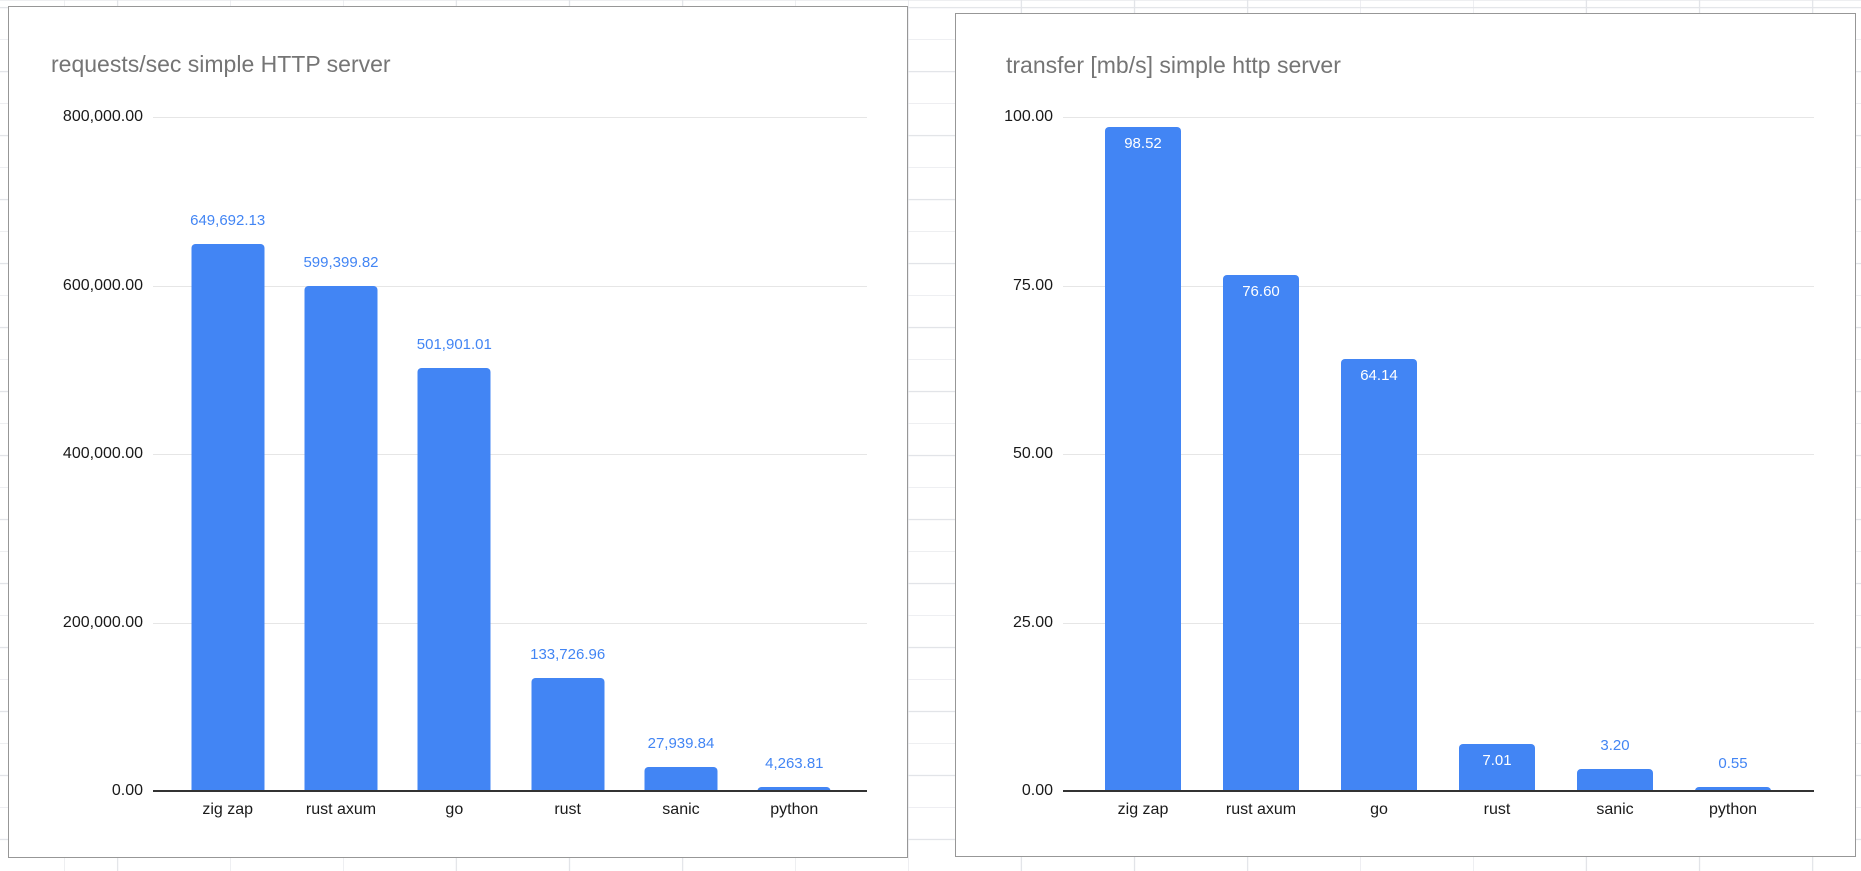 This screenshot has width=1861, height=871. I want to click on bar-value-label: 649,692.13, so click(228, 220).